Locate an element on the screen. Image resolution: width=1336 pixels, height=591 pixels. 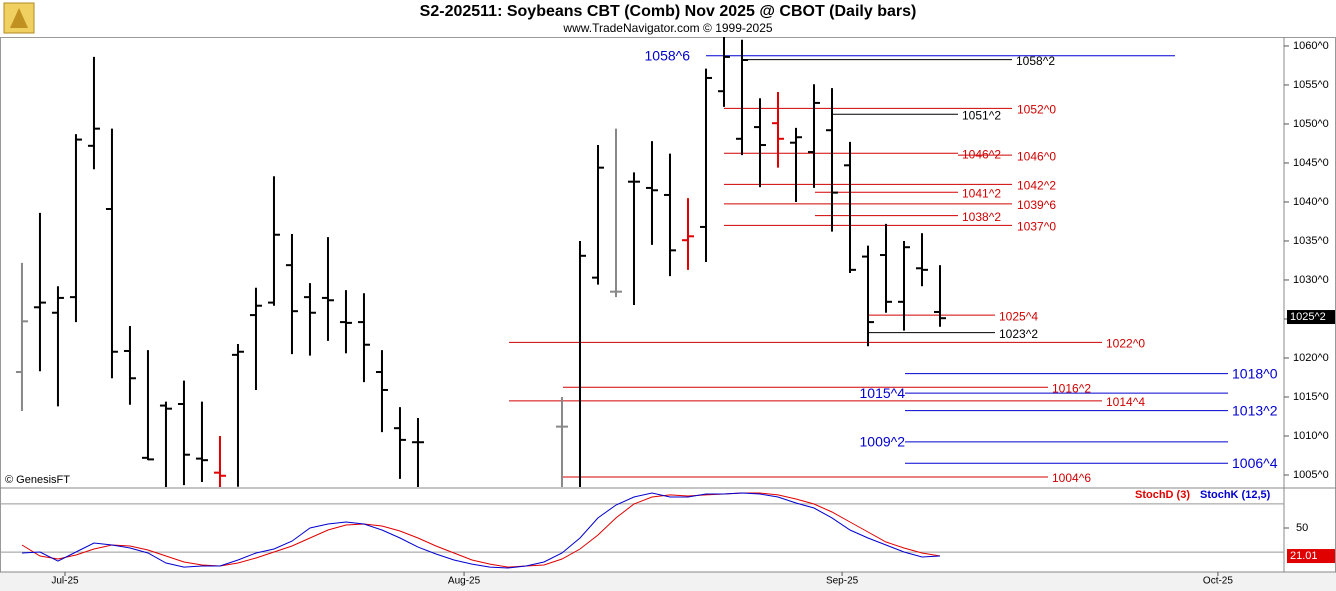
y-tick-label: 50 is located at coordinates (1302, 528).